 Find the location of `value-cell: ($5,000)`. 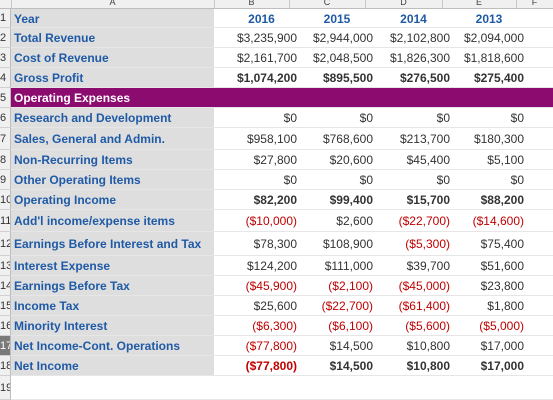

value-cell: ($5,000) is located at coordinates (501, 326).